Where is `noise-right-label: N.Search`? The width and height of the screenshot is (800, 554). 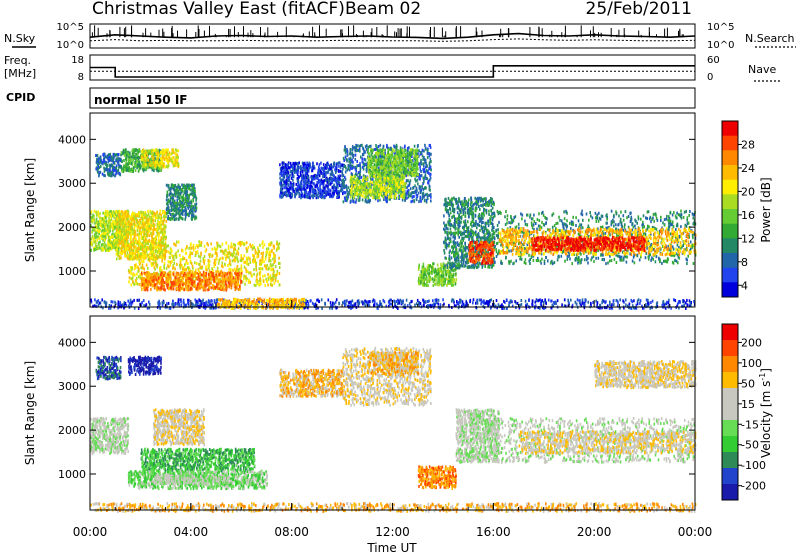 noise-right-label: N.Search is located at coordinates (770, 38).